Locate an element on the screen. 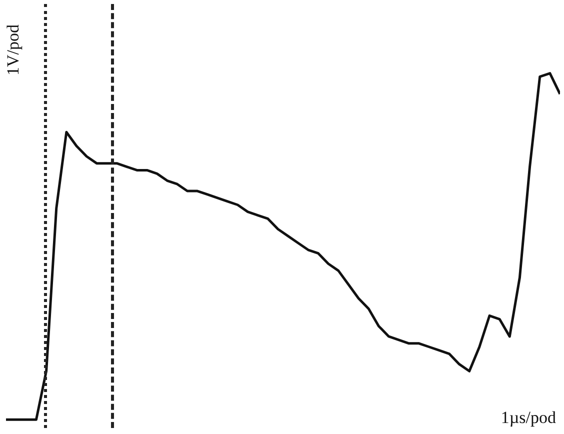 Image resolution: width=564 pixels, height=434 pixels. annotation: 1µs/pod is located at coordinates (528, 418).